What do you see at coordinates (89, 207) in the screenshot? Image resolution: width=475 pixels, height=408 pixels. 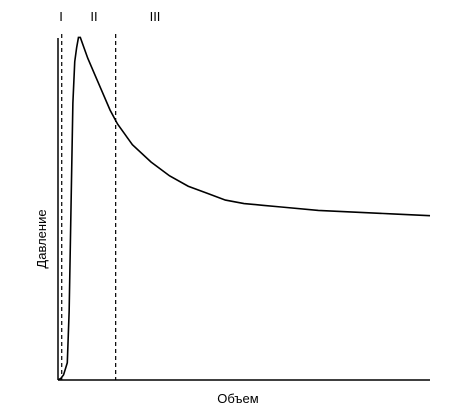 I see `phase-boundaries` at bounding box center [89, 207].